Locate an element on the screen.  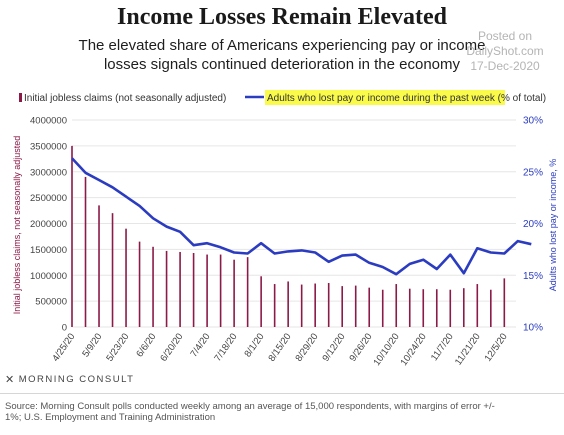
x-tick-label: 9/26/20 is located at coordinates (360, 347).